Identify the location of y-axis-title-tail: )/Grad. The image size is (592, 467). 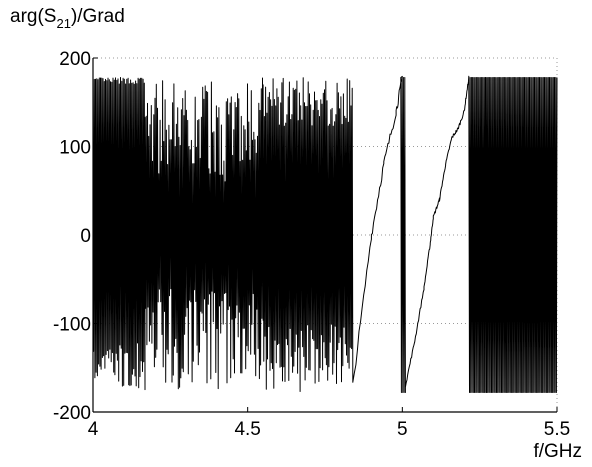
(98, 16).